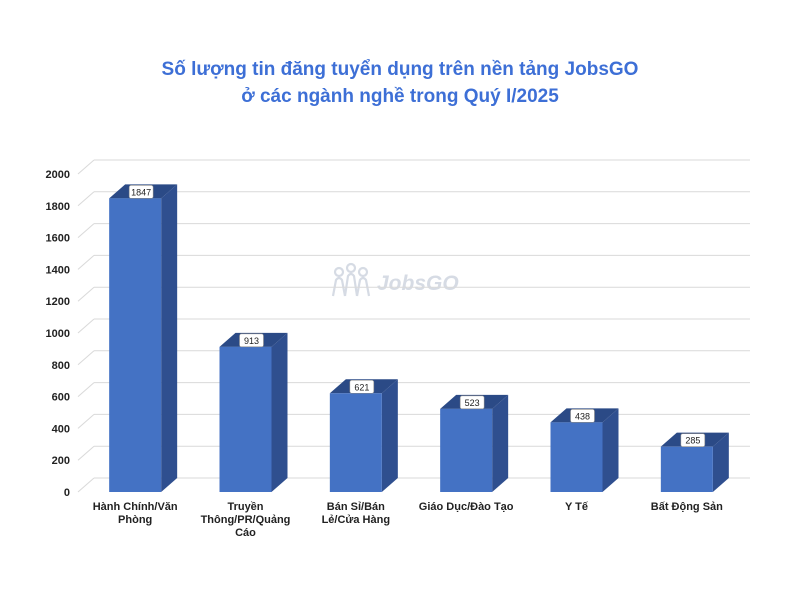 Image resolution: width=800 pixels, height=600 pixels. What do you see at coordinates (58, 239) in the screenshot?
I see `y-tick-label: 1600` at bounding box center [58, 239].